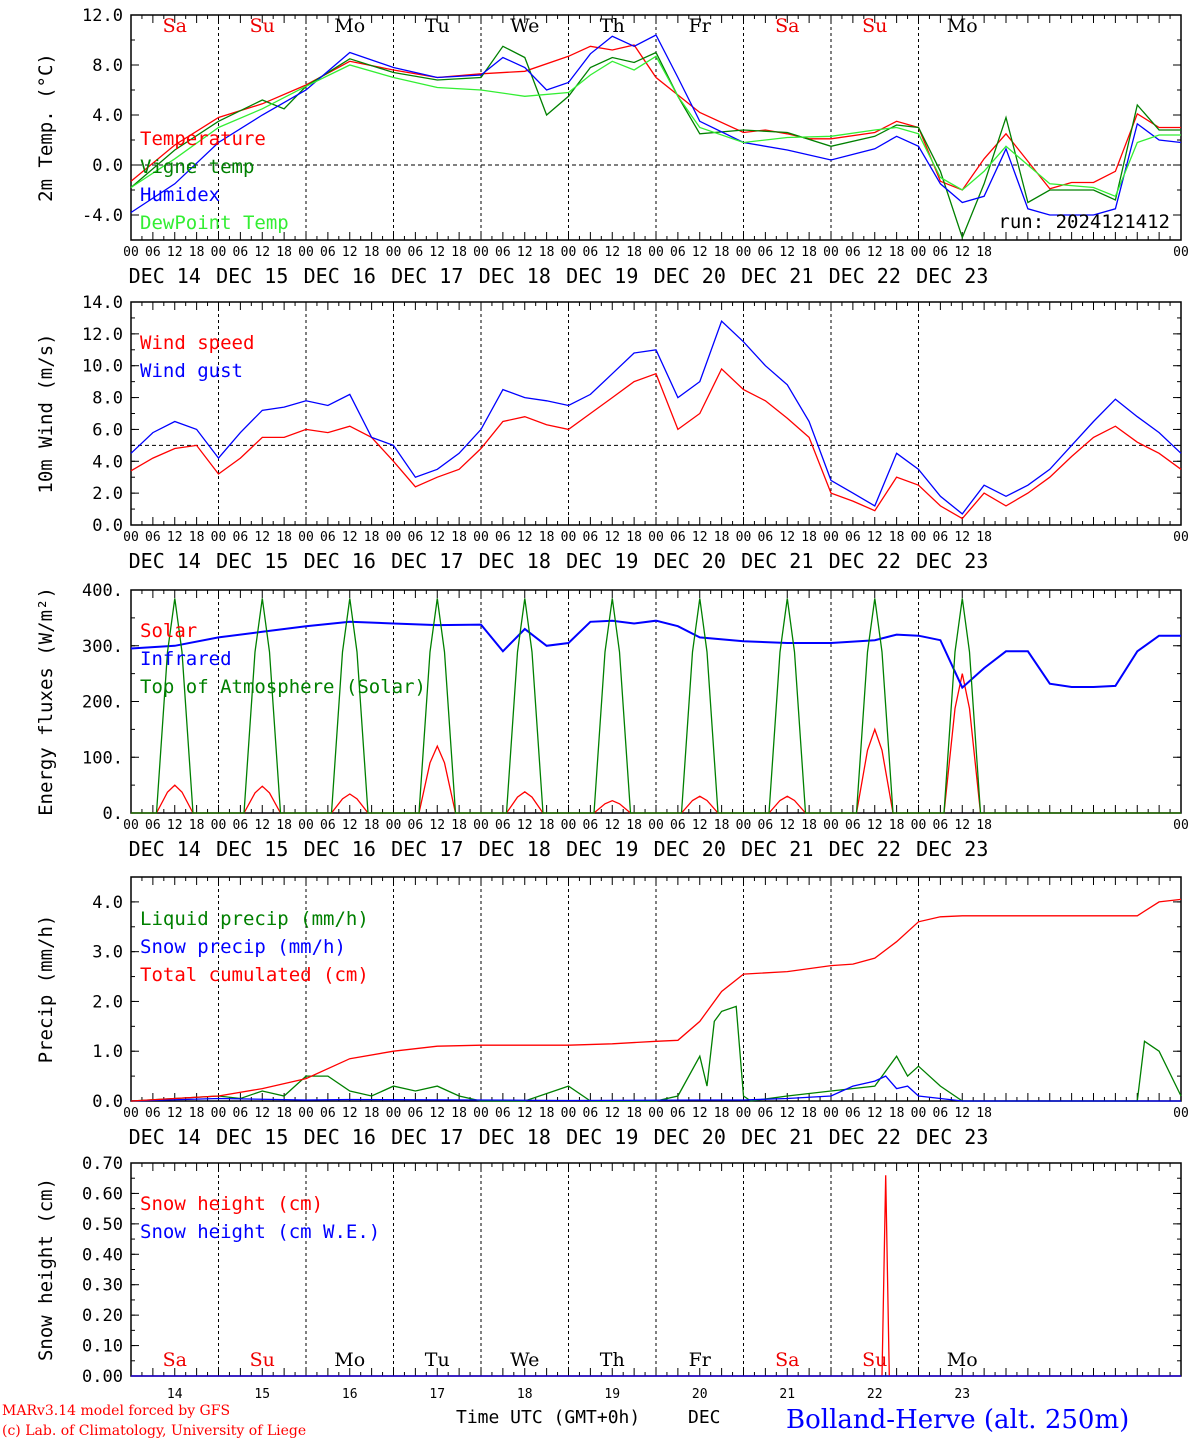 The width and height of the screenshot is (1194, 1440). What do you see at coordinates (340, 276) in the screenshot?
I see `date-label: DEC 16` at bounding box center [340, 276].